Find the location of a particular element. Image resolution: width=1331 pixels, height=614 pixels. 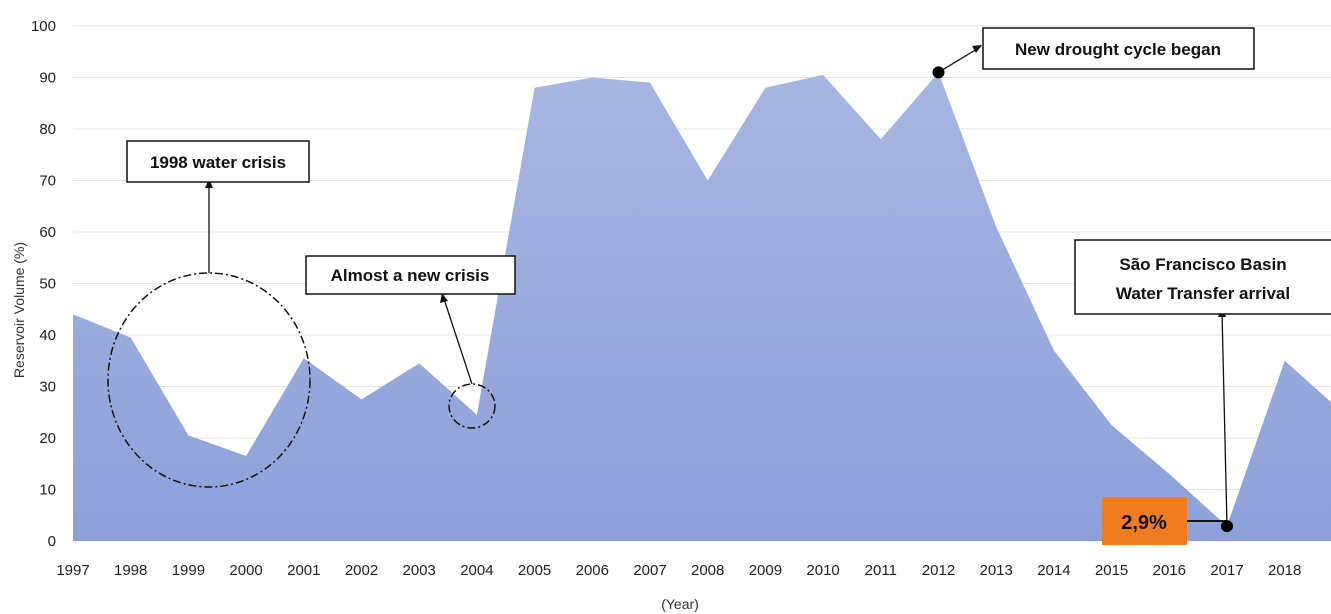

y-tick-label: 20 is located at coordinates (47, 438).